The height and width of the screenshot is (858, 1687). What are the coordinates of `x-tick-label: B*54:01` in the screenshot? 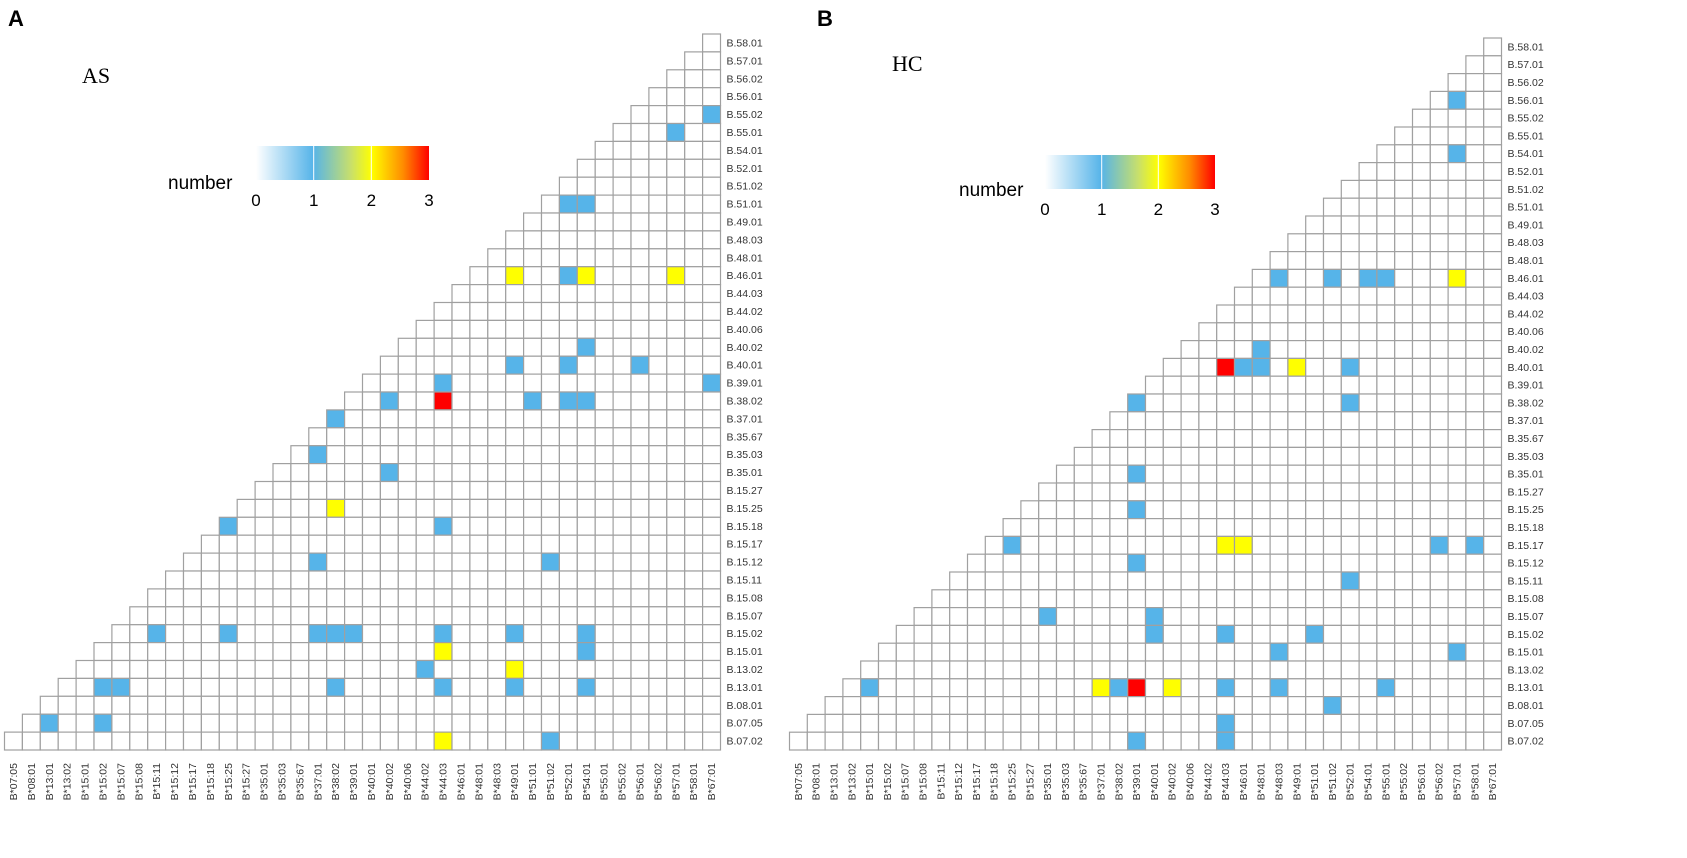 It's located at (1369, 782).